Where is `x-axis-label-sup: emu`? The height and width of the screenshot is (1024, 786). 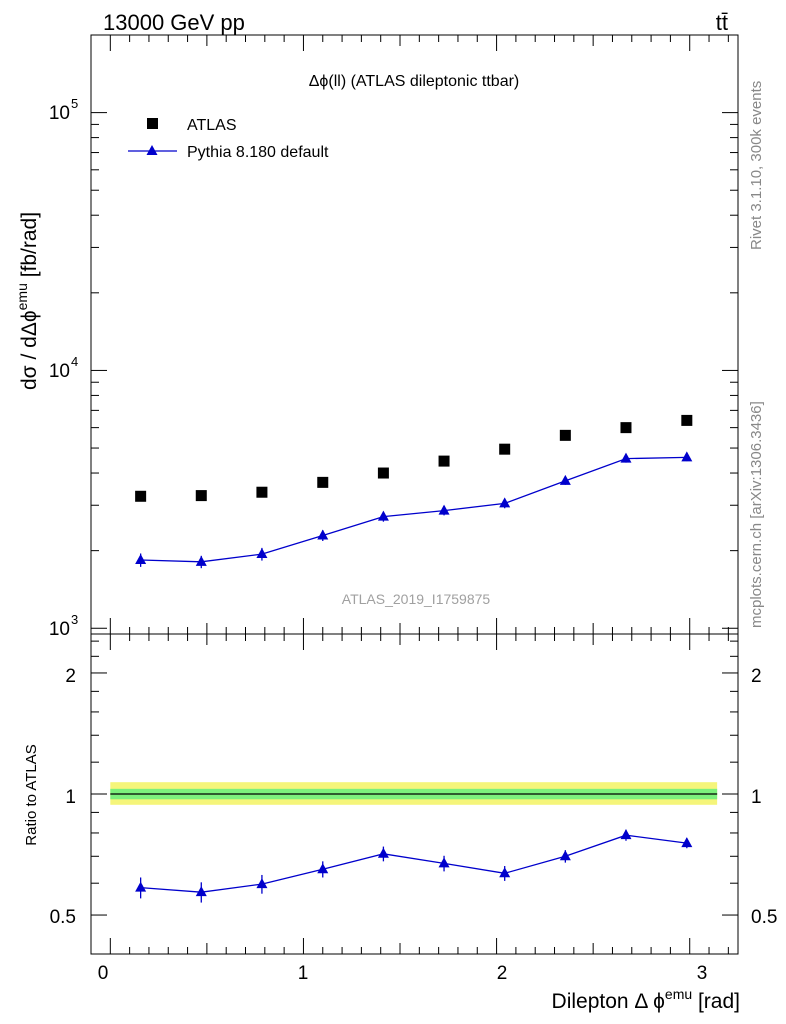 x-axis-label-sup: emu is located at coordinates (678, 994).